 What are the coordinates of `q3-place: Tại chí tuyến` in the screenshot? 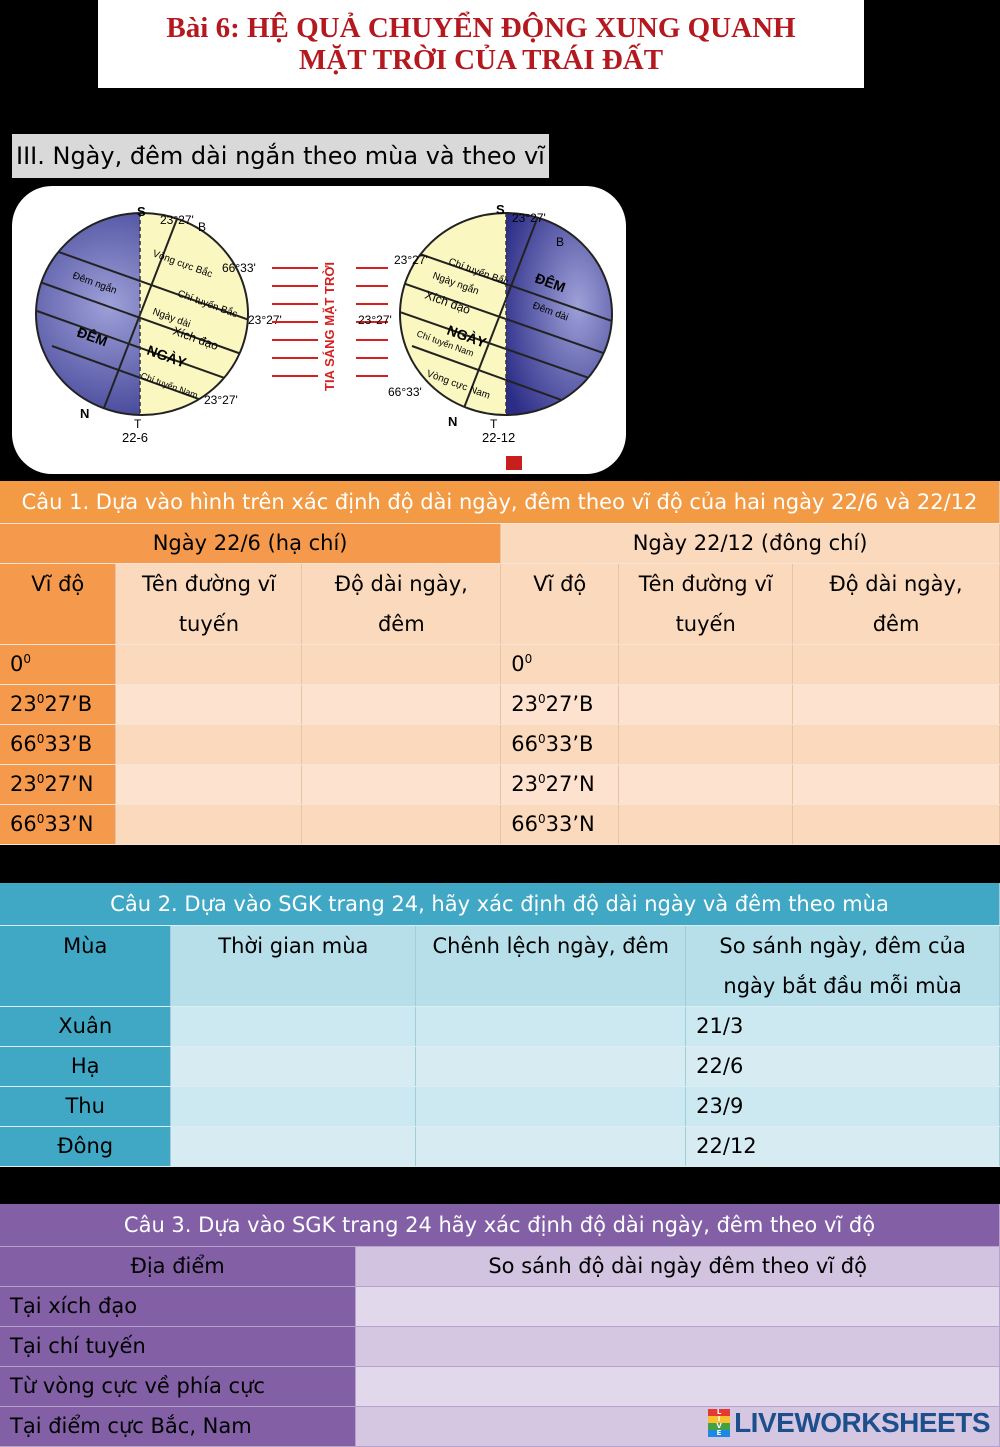 It's located at (178, 1346).